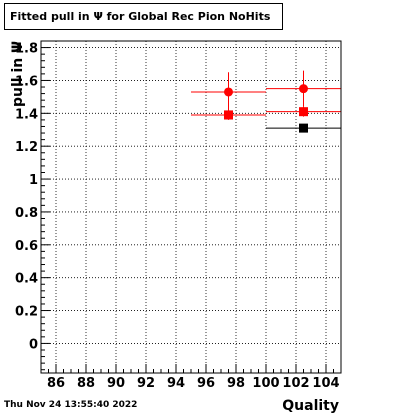 This screenshot has width=400, height=414. What do you see at coordinates (236, 383) in the screenshot?
I see `x-tick-label: 98` at bounding box center [236, 383].